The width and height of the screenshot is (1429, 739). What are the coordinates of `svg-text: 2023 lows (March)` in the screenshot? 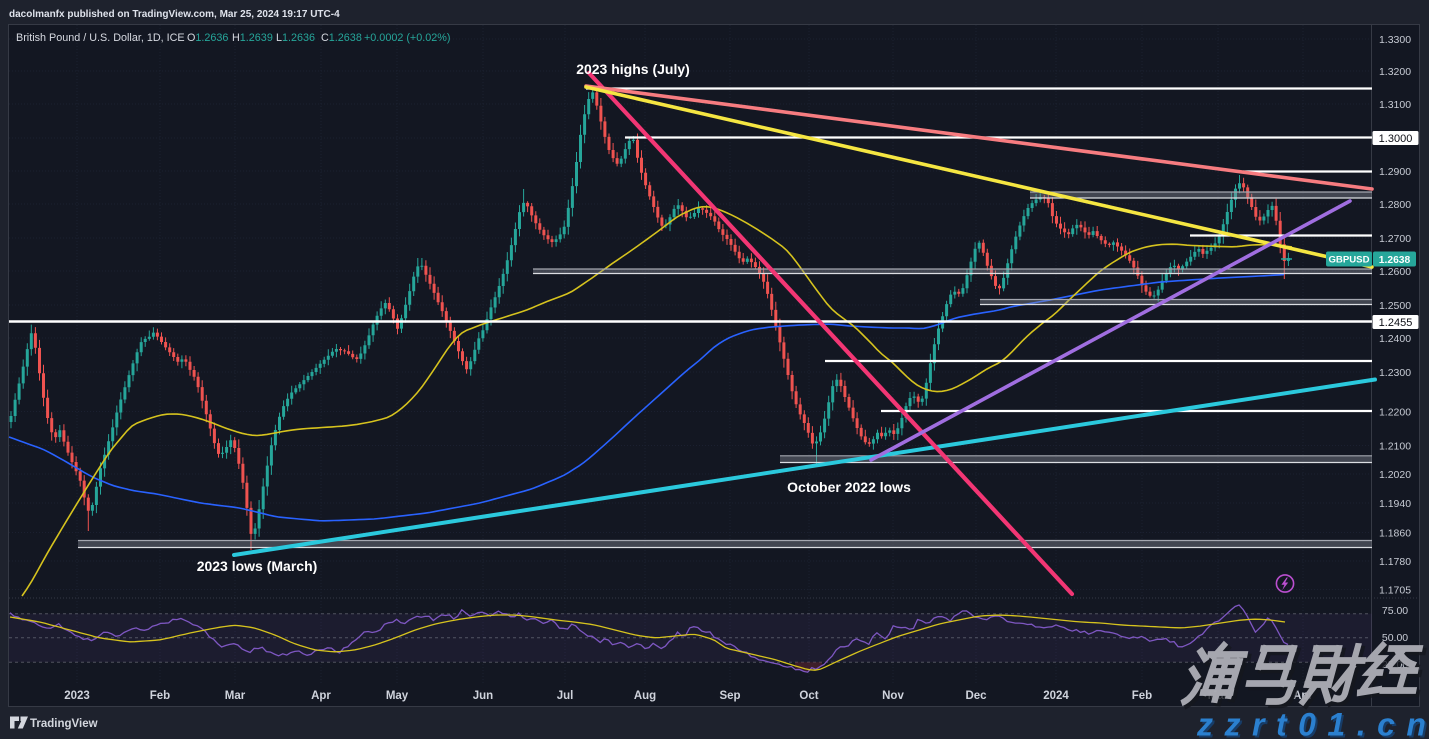 It's located at (257, 566).